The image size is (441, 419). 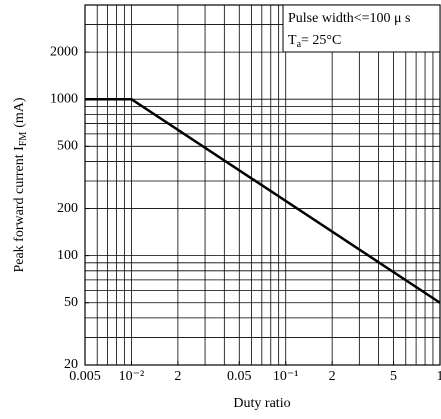 What do you see at coordinates (67, 255) in the screenshot?
I see `y-tick-label: 100` at bounding box center [67, 255].